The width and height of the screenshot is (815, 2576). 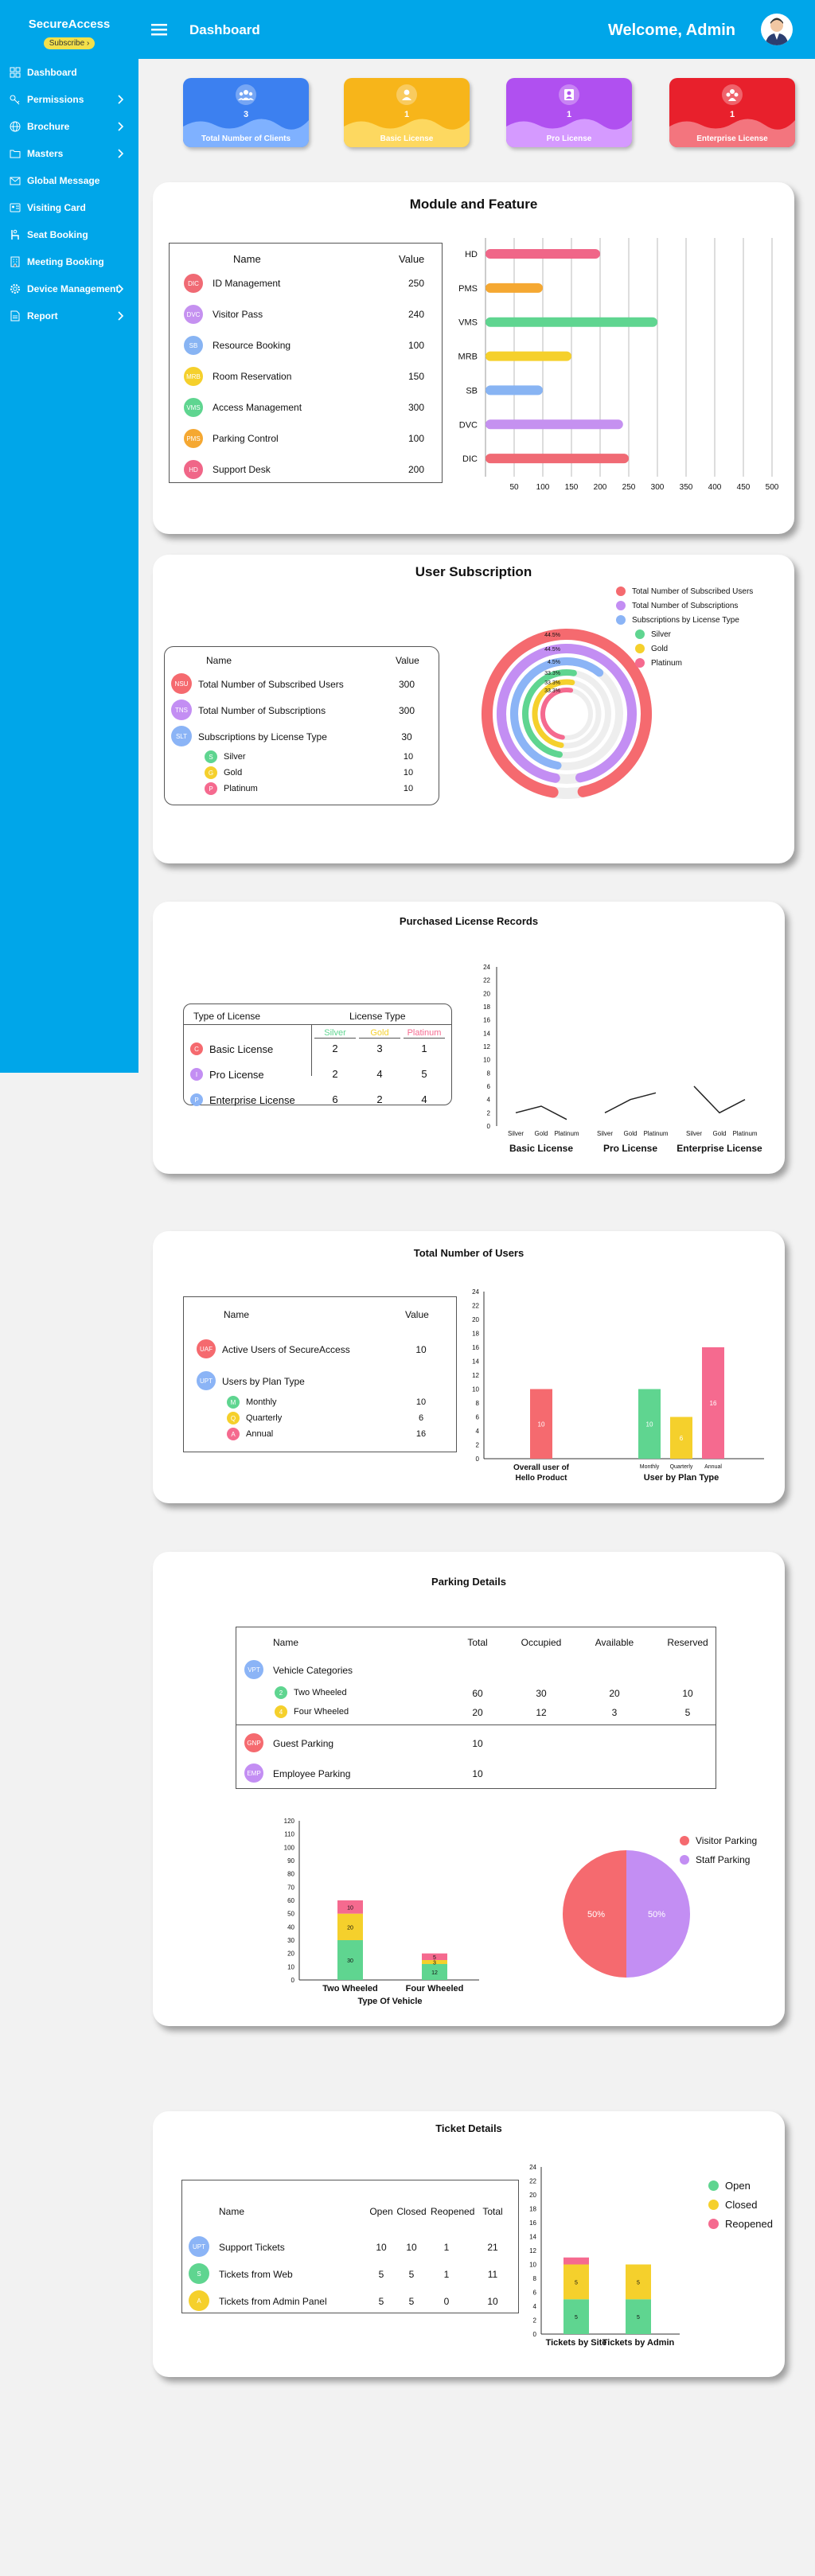 I want to click on badge-icon: HD, so click(x=193, y=469).